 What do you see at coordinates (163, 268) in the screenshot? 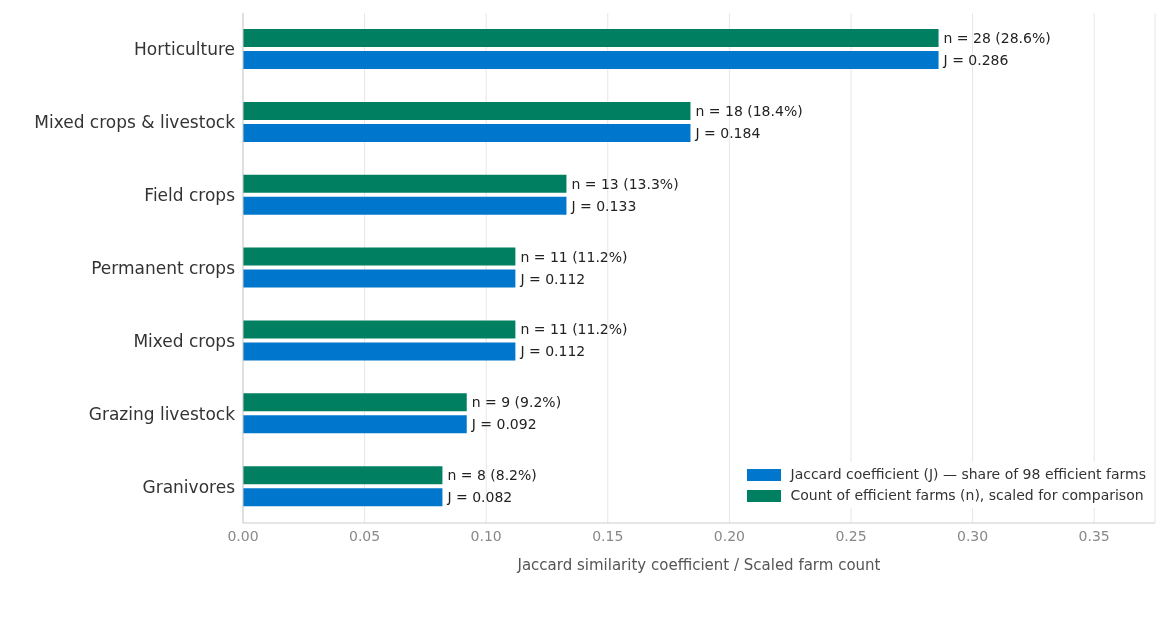
I see `y-tick-label: Permanent crops` at bounding box center [163, 268].